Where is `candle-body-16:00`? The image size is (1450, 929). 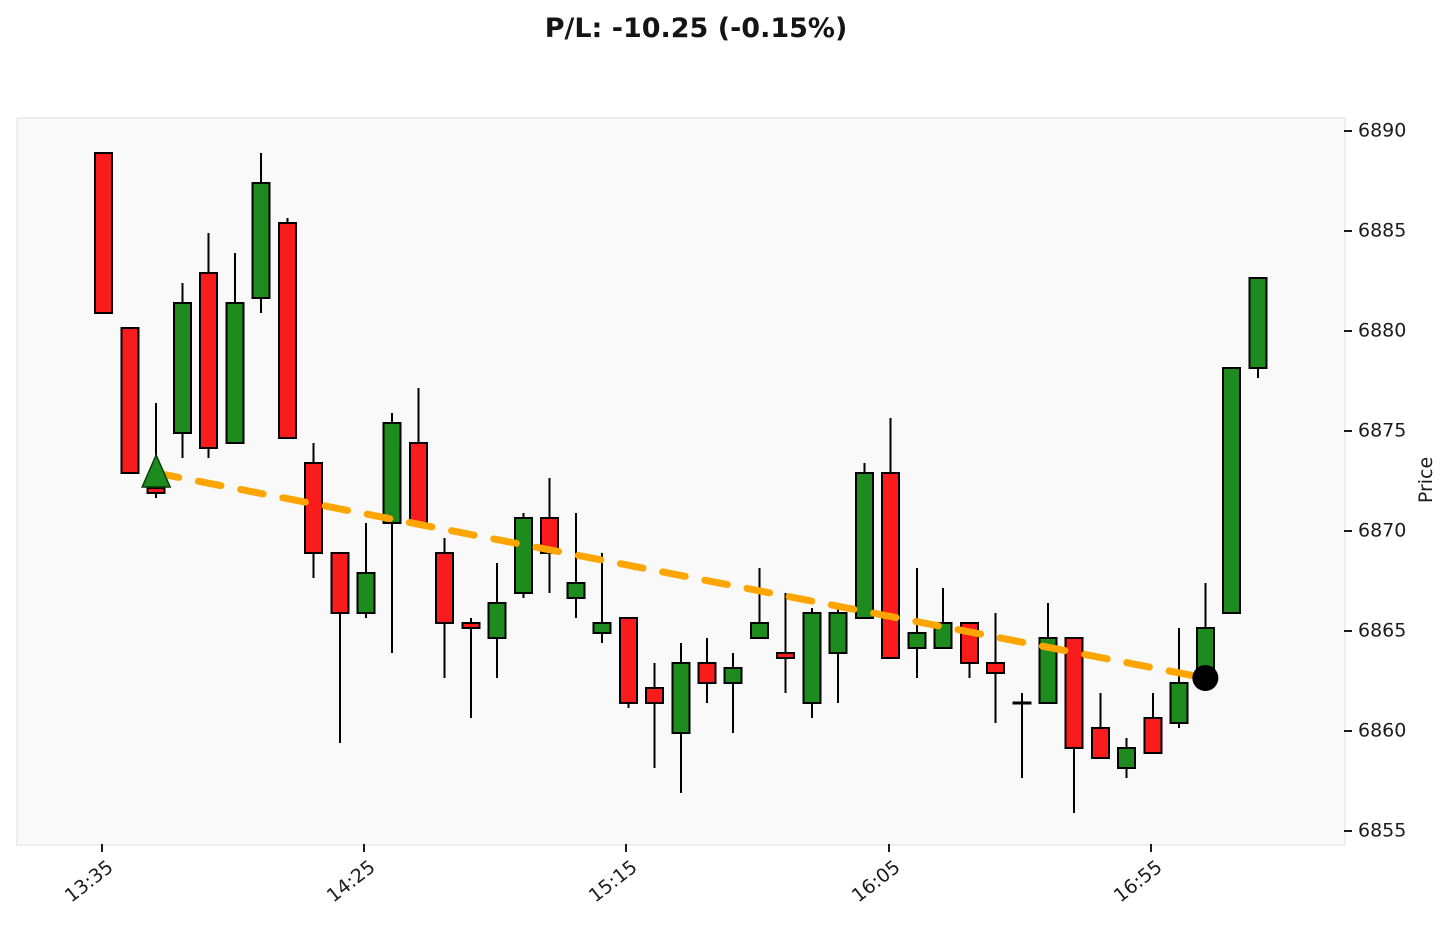
candle-body-16:00 is located at coordinates (864, 545).